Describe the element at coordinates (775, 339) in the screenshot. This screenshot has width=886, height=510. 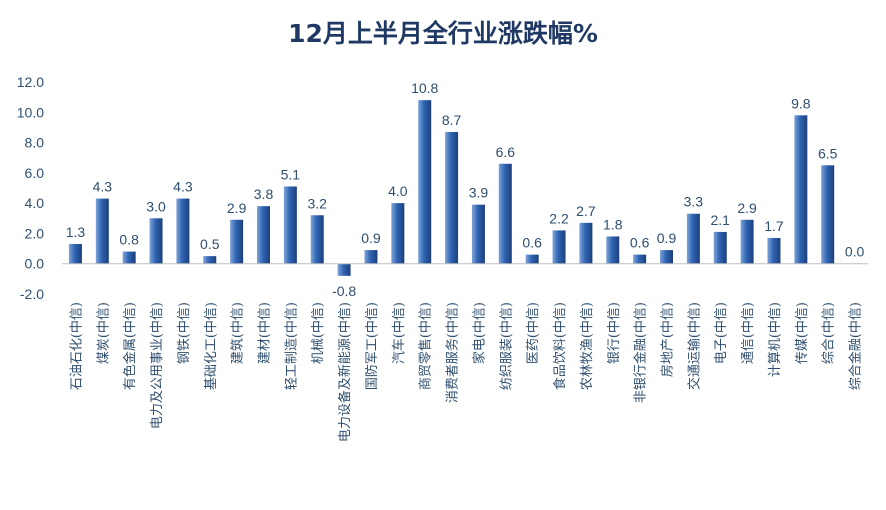
I see `x-category-label: 计算机(中信)` at that location.